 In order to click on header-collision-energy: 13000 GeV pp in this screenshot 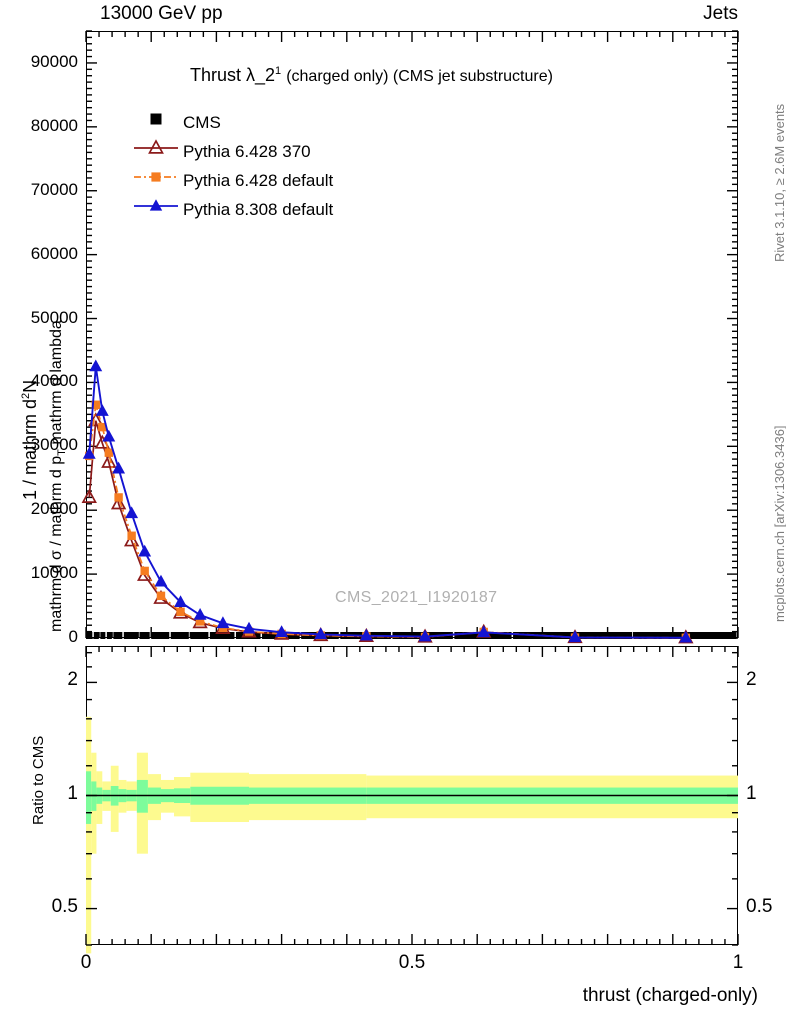, I will do `click(161, 13)`.